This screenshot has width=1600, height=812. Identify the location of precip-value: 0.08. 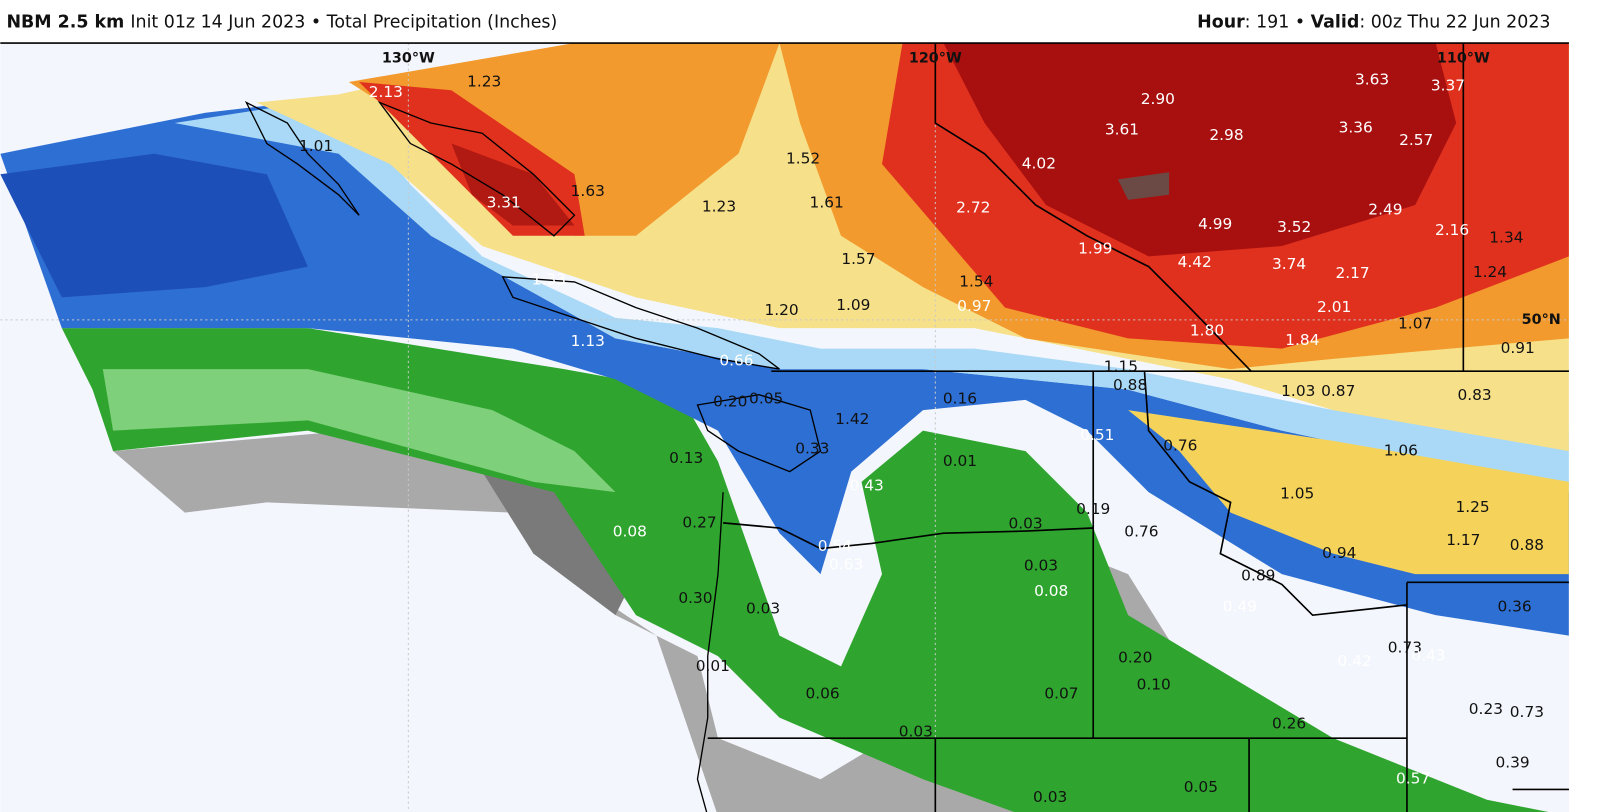
(630, 532).